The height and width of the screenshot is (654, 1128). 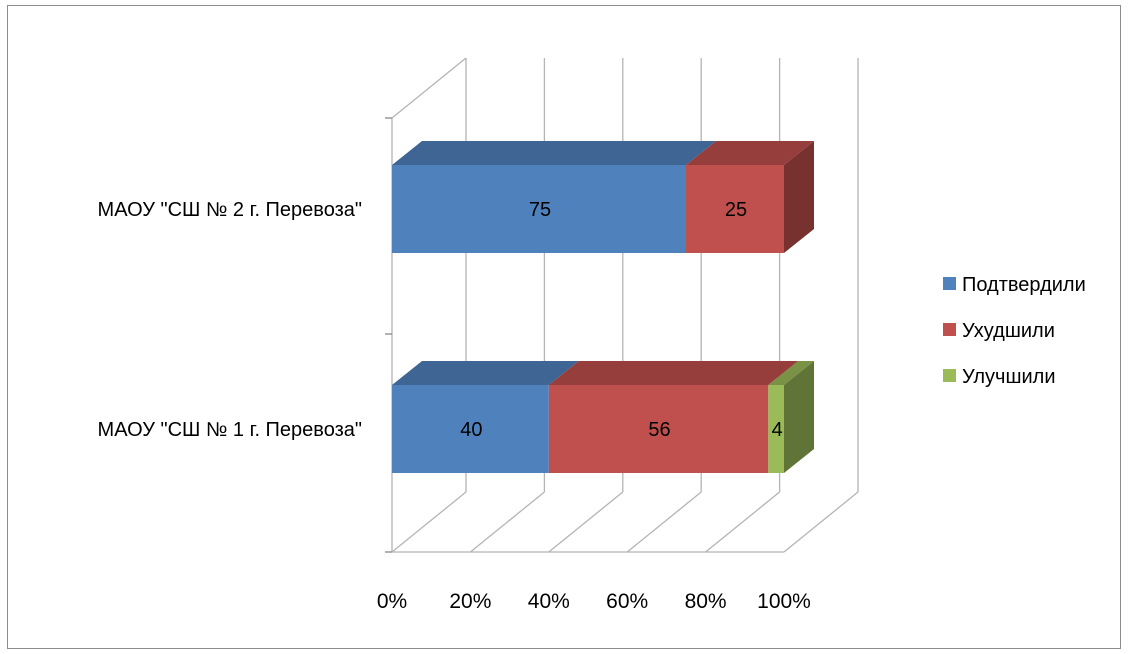 What do you see at coordinates (429, 88) in the screenshot?
I see `side-wall-top` at bounding box center [429, 88].